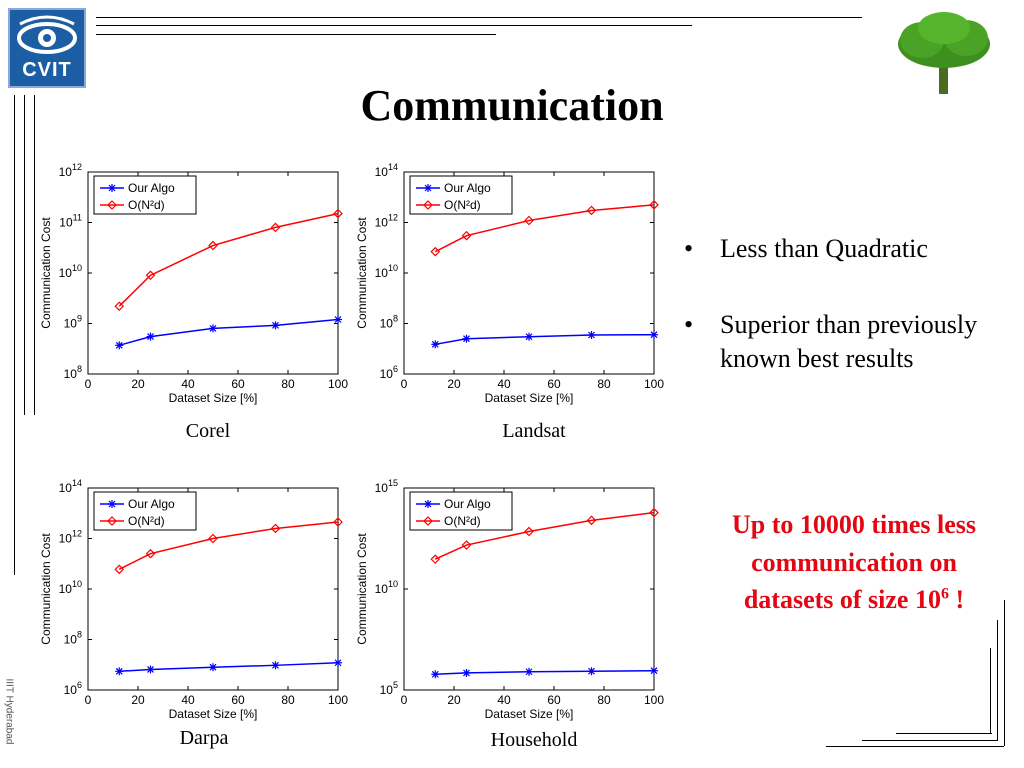 The height and width of the screenshot is (768, 1024). What do you see at coordinates (824, 248) in the screenshot?
I see `bullet-text: Less than Quadratic` at bounding box center [824, 248].